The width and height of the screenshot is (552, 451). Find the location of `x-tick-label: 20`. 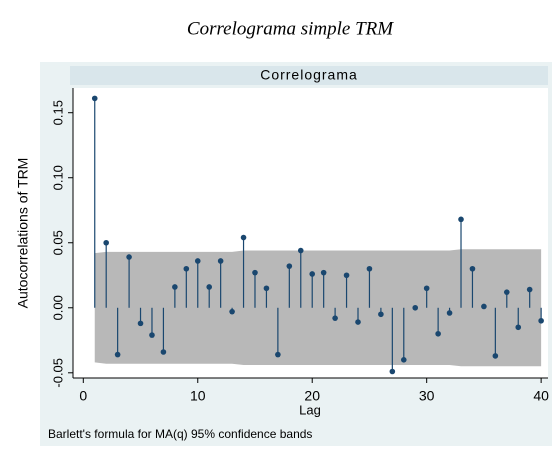

x-tick-label: 20 is located at coordinates (312, 396).